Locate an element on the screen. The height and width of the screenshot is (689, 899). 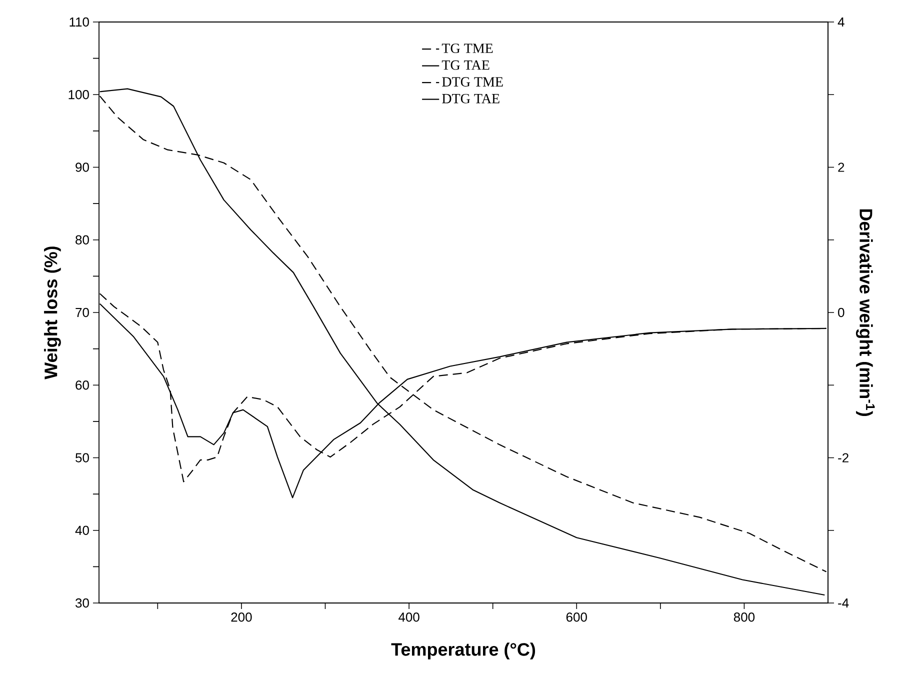
y-tick-label: 70 is located at coordinates (82, 313).